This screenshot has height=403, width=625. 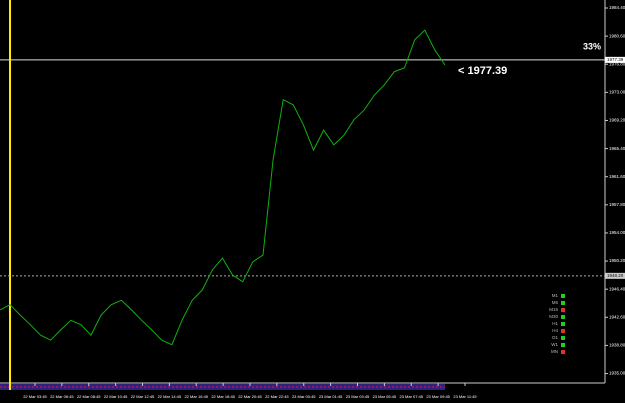 I want to click on x-tick-label: 22 Mar 06:45, so click(x=62, y=396).